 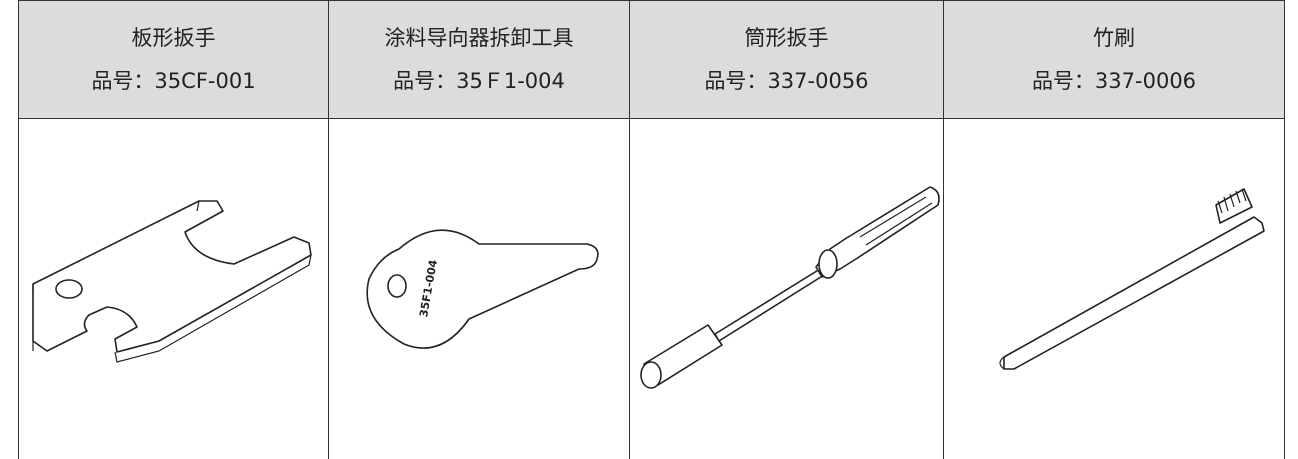 I want to click on tool-name: 竹刷, so click(x=1114, y=38).